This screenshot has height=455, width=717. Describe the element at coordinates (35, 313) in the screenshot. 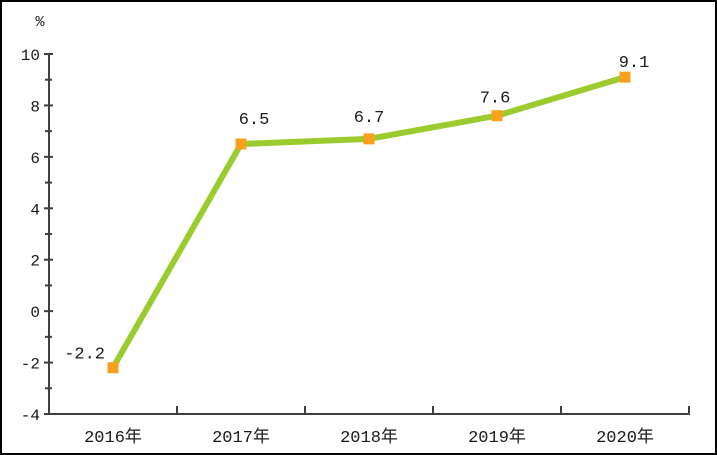

I see `y-tick-label: 0` at that location.